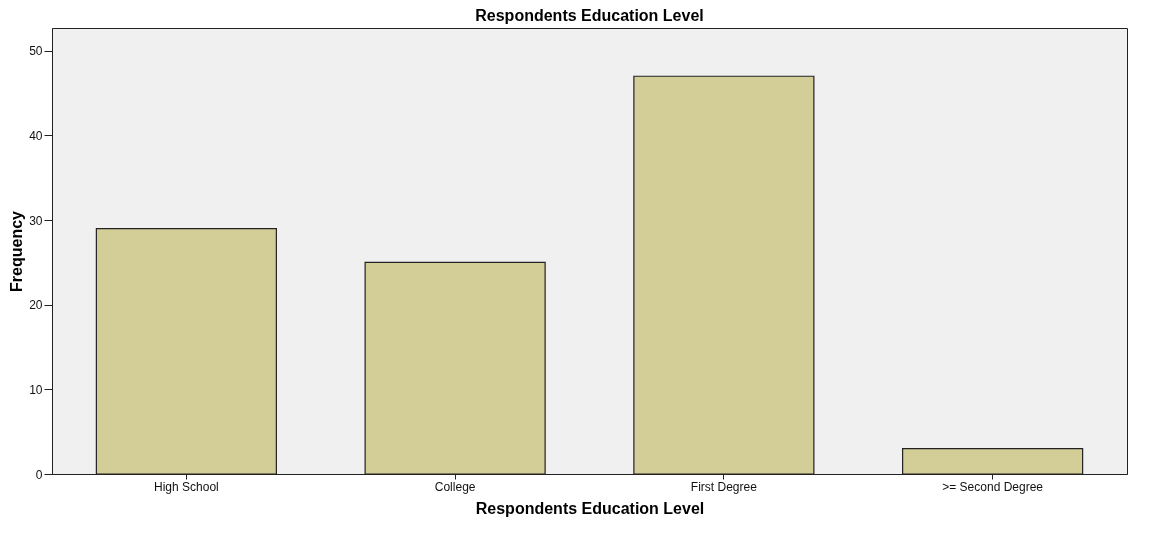  I want to click on x-tick-label: First Degree, so click(724, 486).